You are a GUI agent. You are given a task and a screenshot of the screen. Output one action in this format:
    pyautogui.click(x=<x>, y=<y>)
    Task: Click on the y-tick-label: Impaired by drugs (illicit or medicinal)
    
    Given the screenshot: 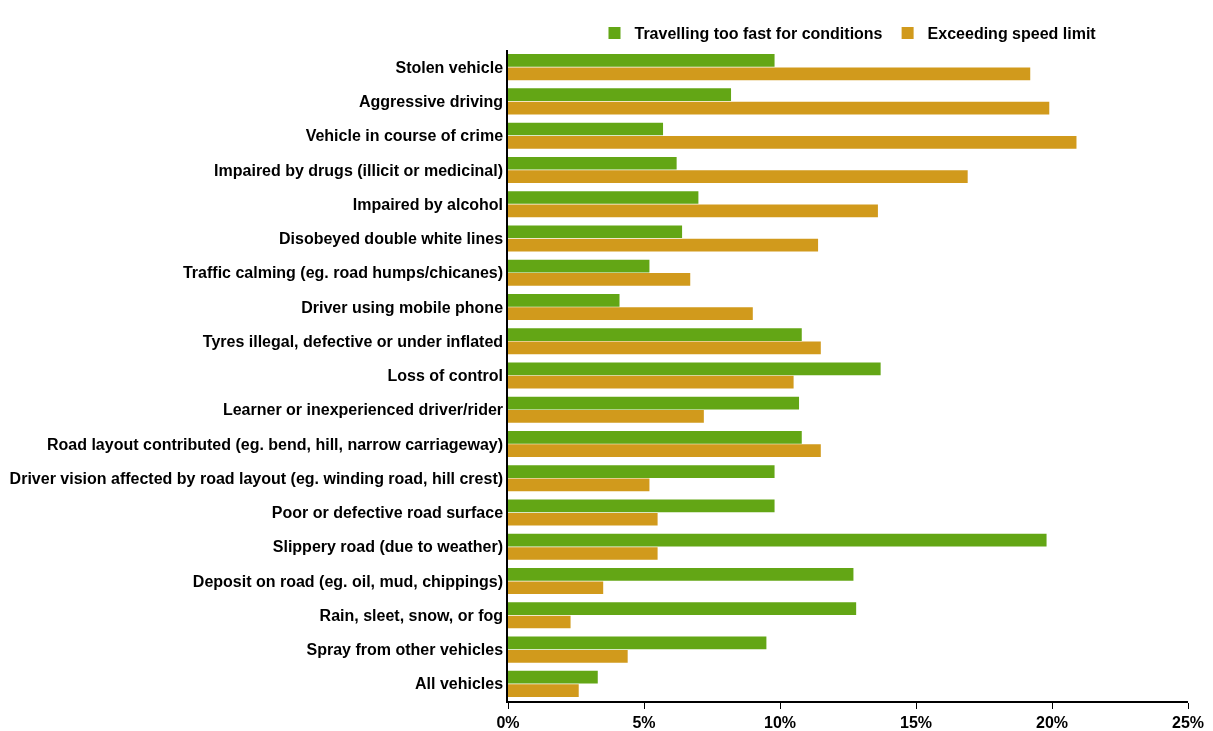 What is the action you would take?
    pyautogui.click(x=359, y=170)
    